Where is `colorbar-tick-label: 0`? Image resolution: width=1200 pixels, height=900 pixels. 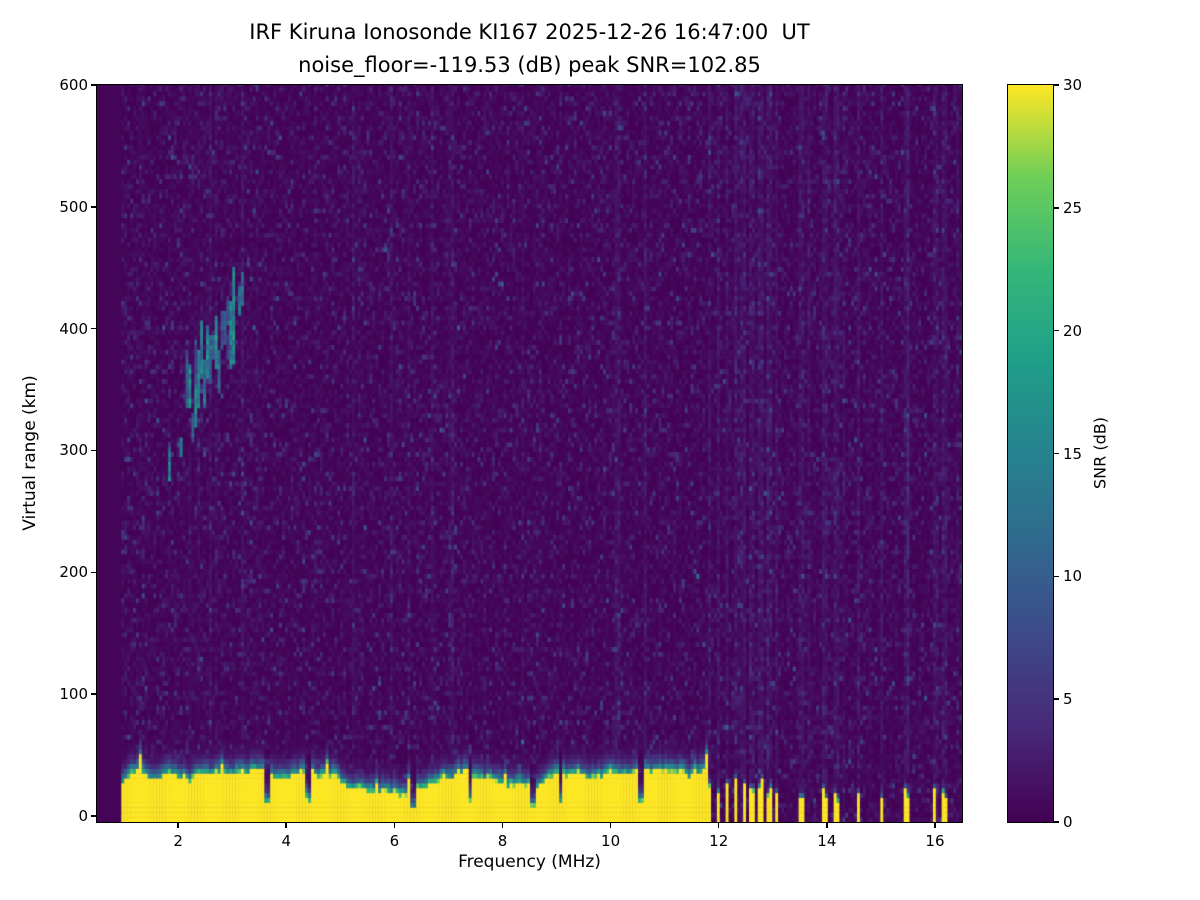 colorbar-tick-label: 0 is located at coordinates (1068, 822).